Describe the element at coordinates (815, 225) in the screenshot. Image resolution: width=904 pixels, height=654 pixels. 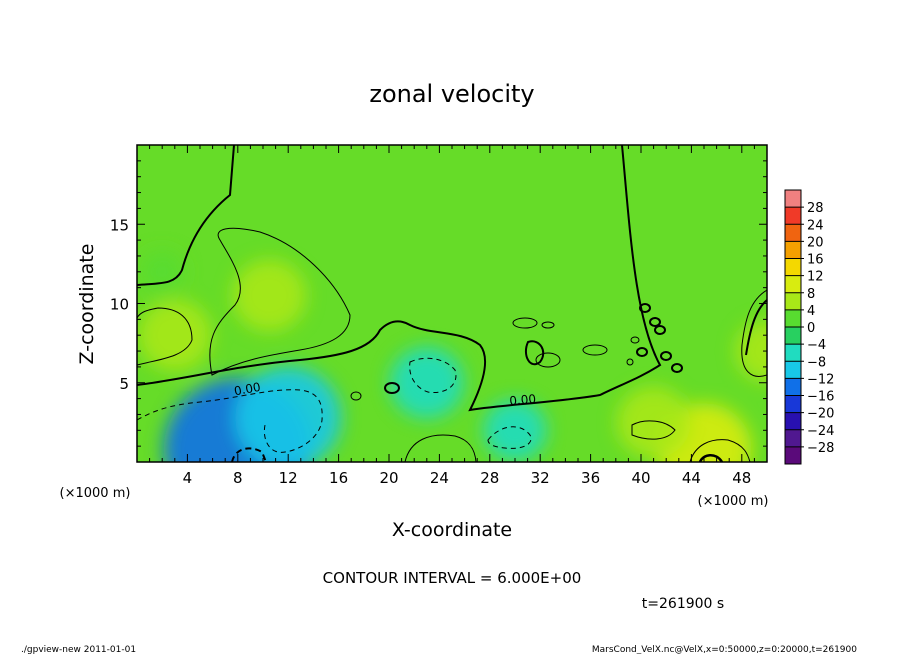
I see `colorbar-label: 24` at that location.